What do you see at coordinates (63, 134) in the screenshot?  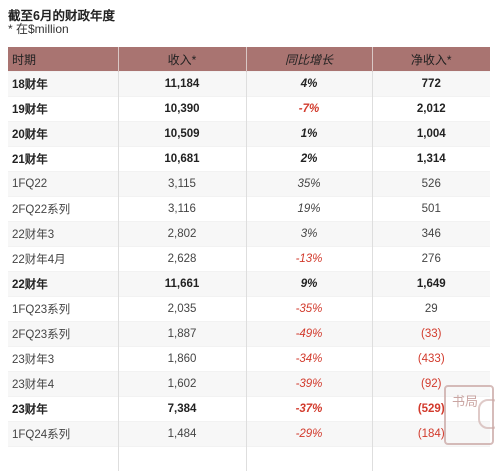 I see `cell-period: 20财年` at bounding box center [63, 134].